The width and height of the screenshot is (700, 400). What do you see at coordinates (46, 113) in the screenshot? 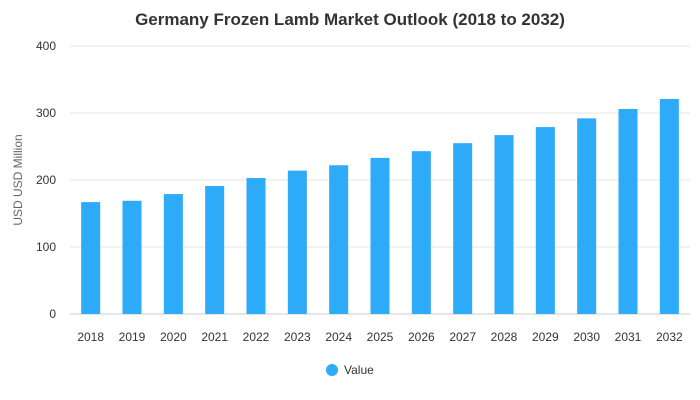
I see `y-tick-label: 300` at bounding box center [46, 113].